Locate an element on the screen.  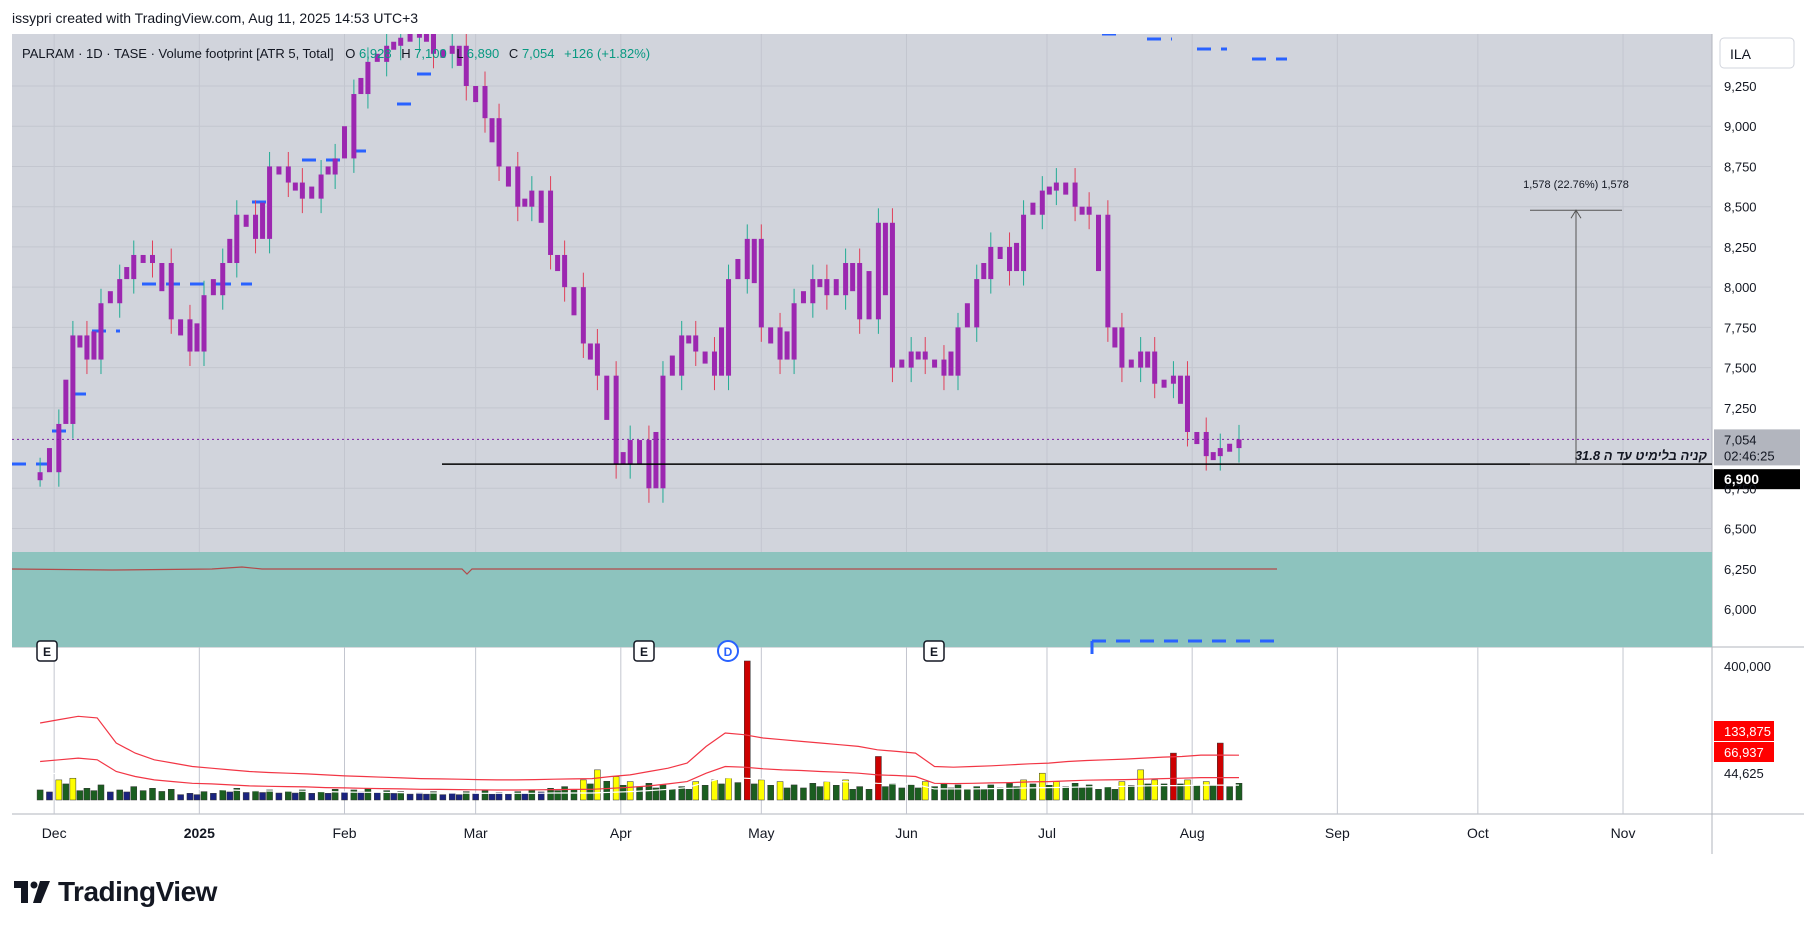
dividend-marker is located at coordinates (728, 651).